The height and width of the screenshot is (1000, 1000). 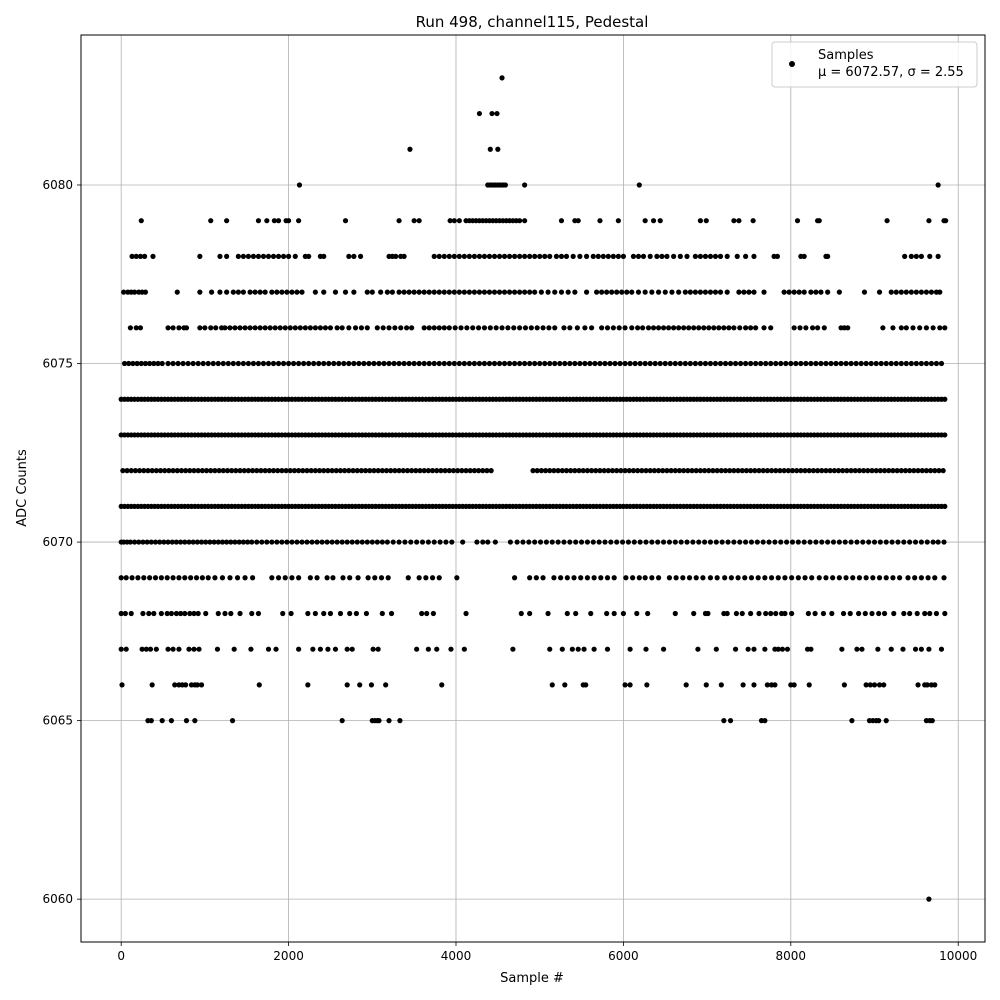 I want to click on y-tick-label: 6060, so click(x=57, y=899).